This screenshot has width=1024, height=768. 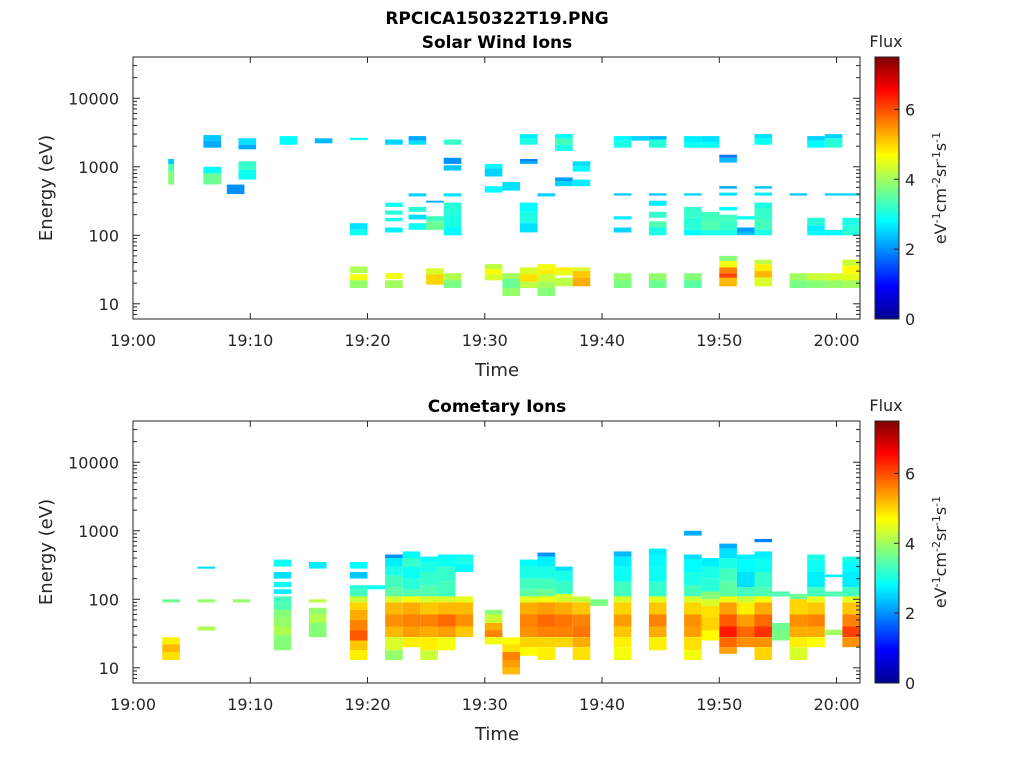 What do you see at coordinates (250, 340) in the screenshot?
I see `x-tick-label: 19:10` at bounding box center [250, 340].